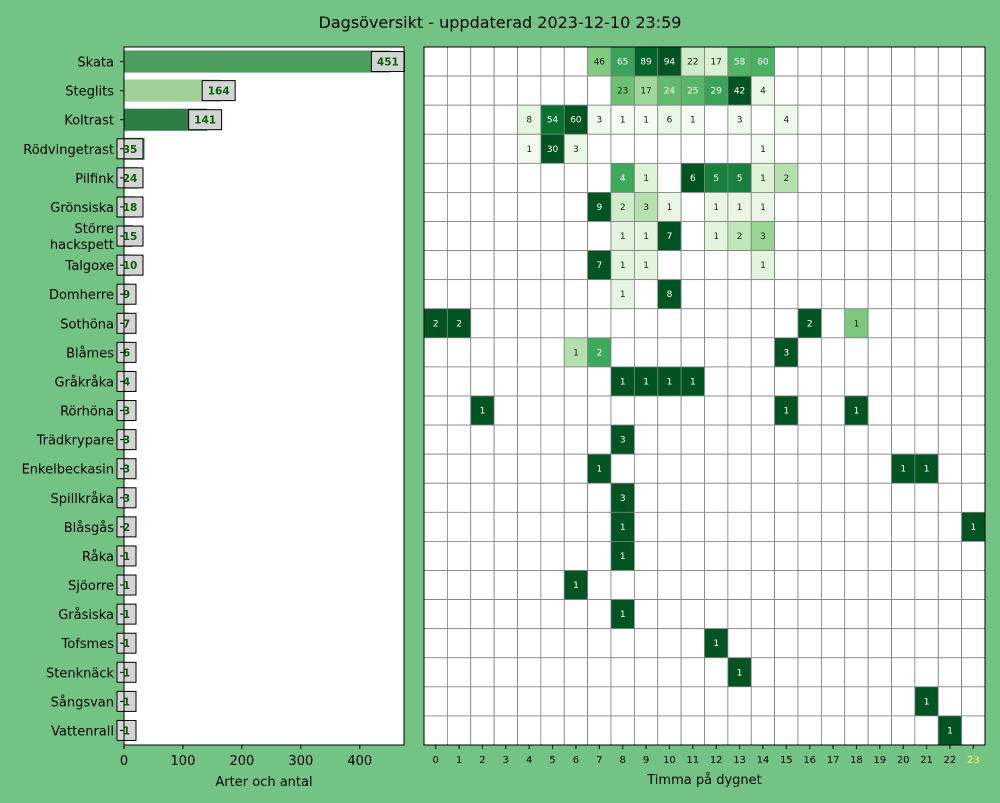  Describe the element at coordinates (879, 760) in the screenshot. I see `hour-tick-label-19: 19` at that location.